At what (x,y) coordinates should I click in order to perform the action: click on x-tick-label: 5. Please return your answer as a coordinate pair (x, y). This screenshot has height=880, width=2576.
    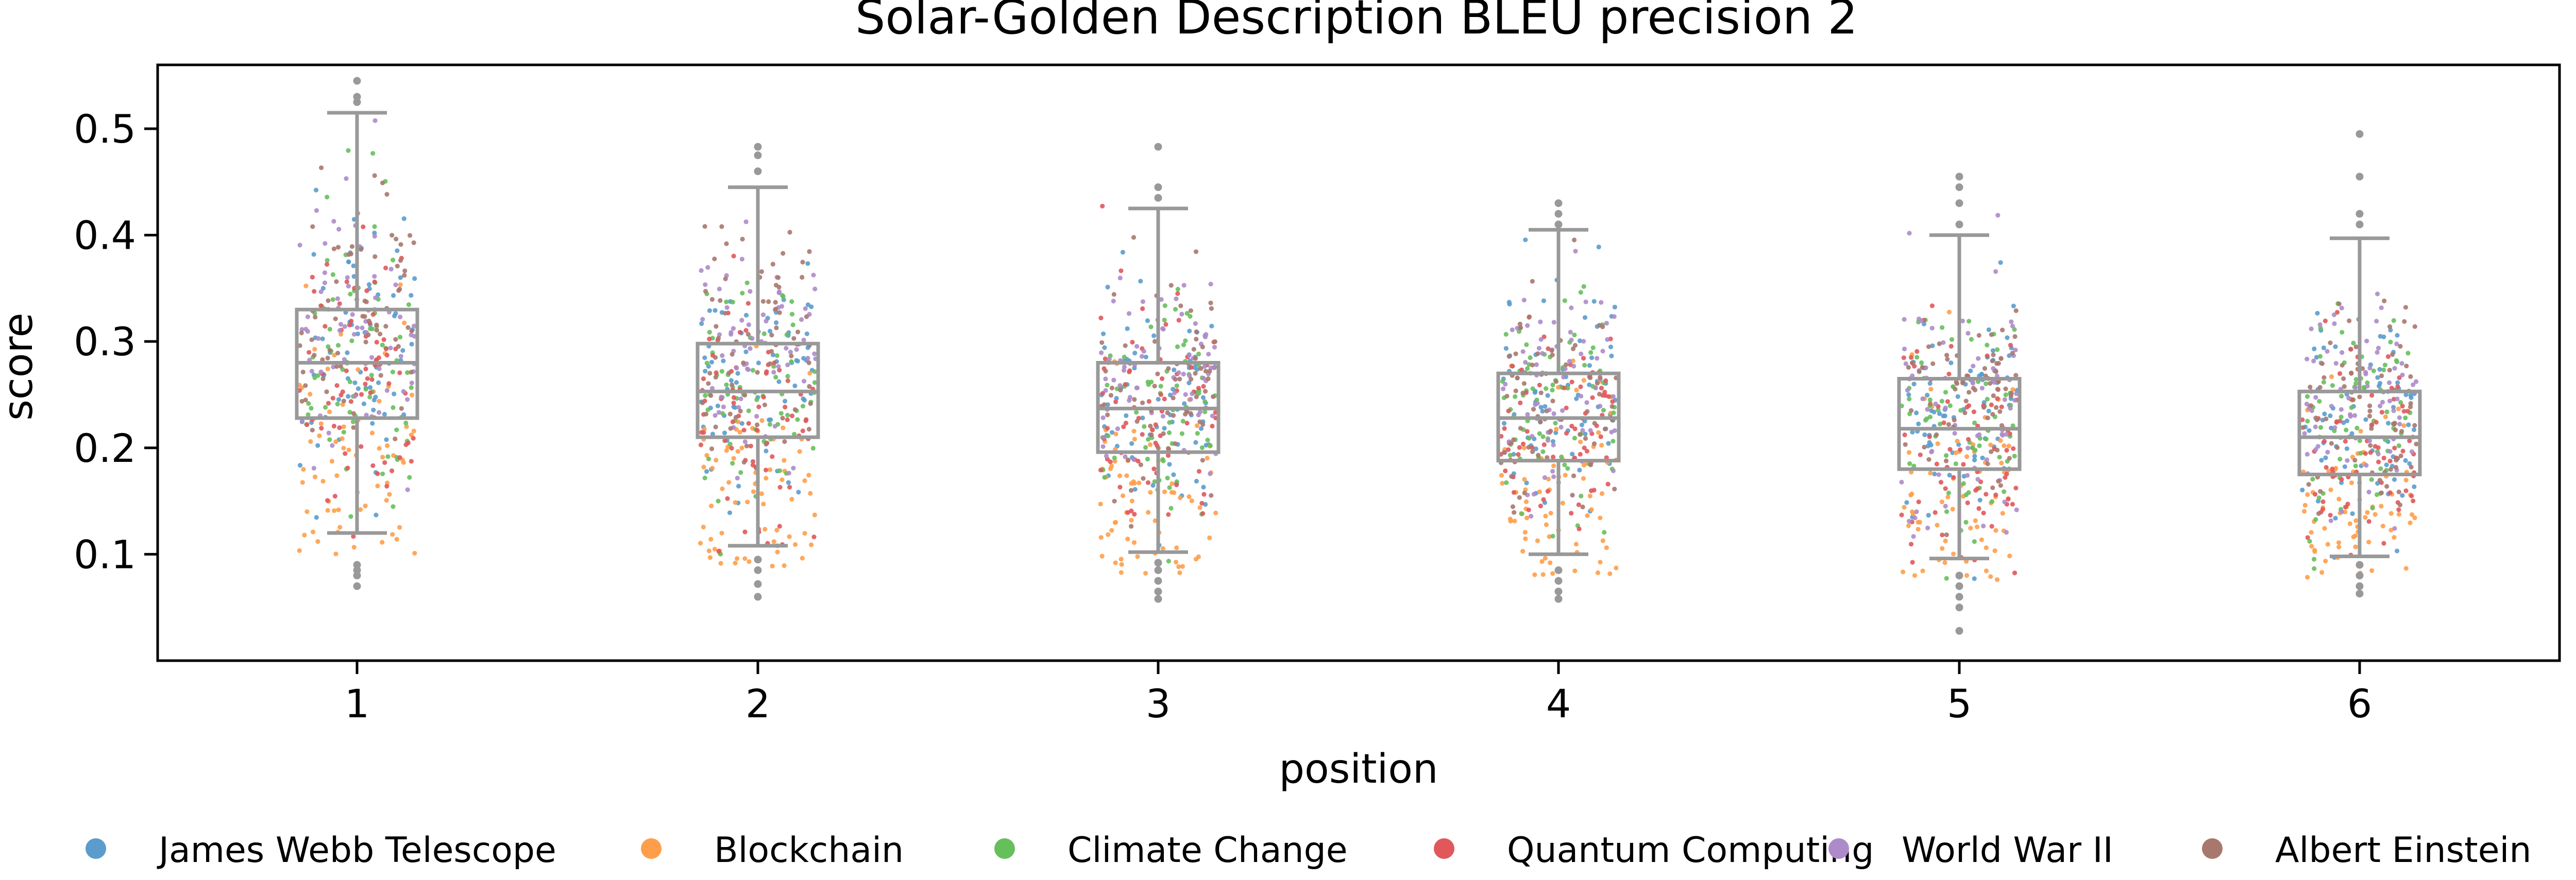
    Looking at the image, I should click on (1959, 704).